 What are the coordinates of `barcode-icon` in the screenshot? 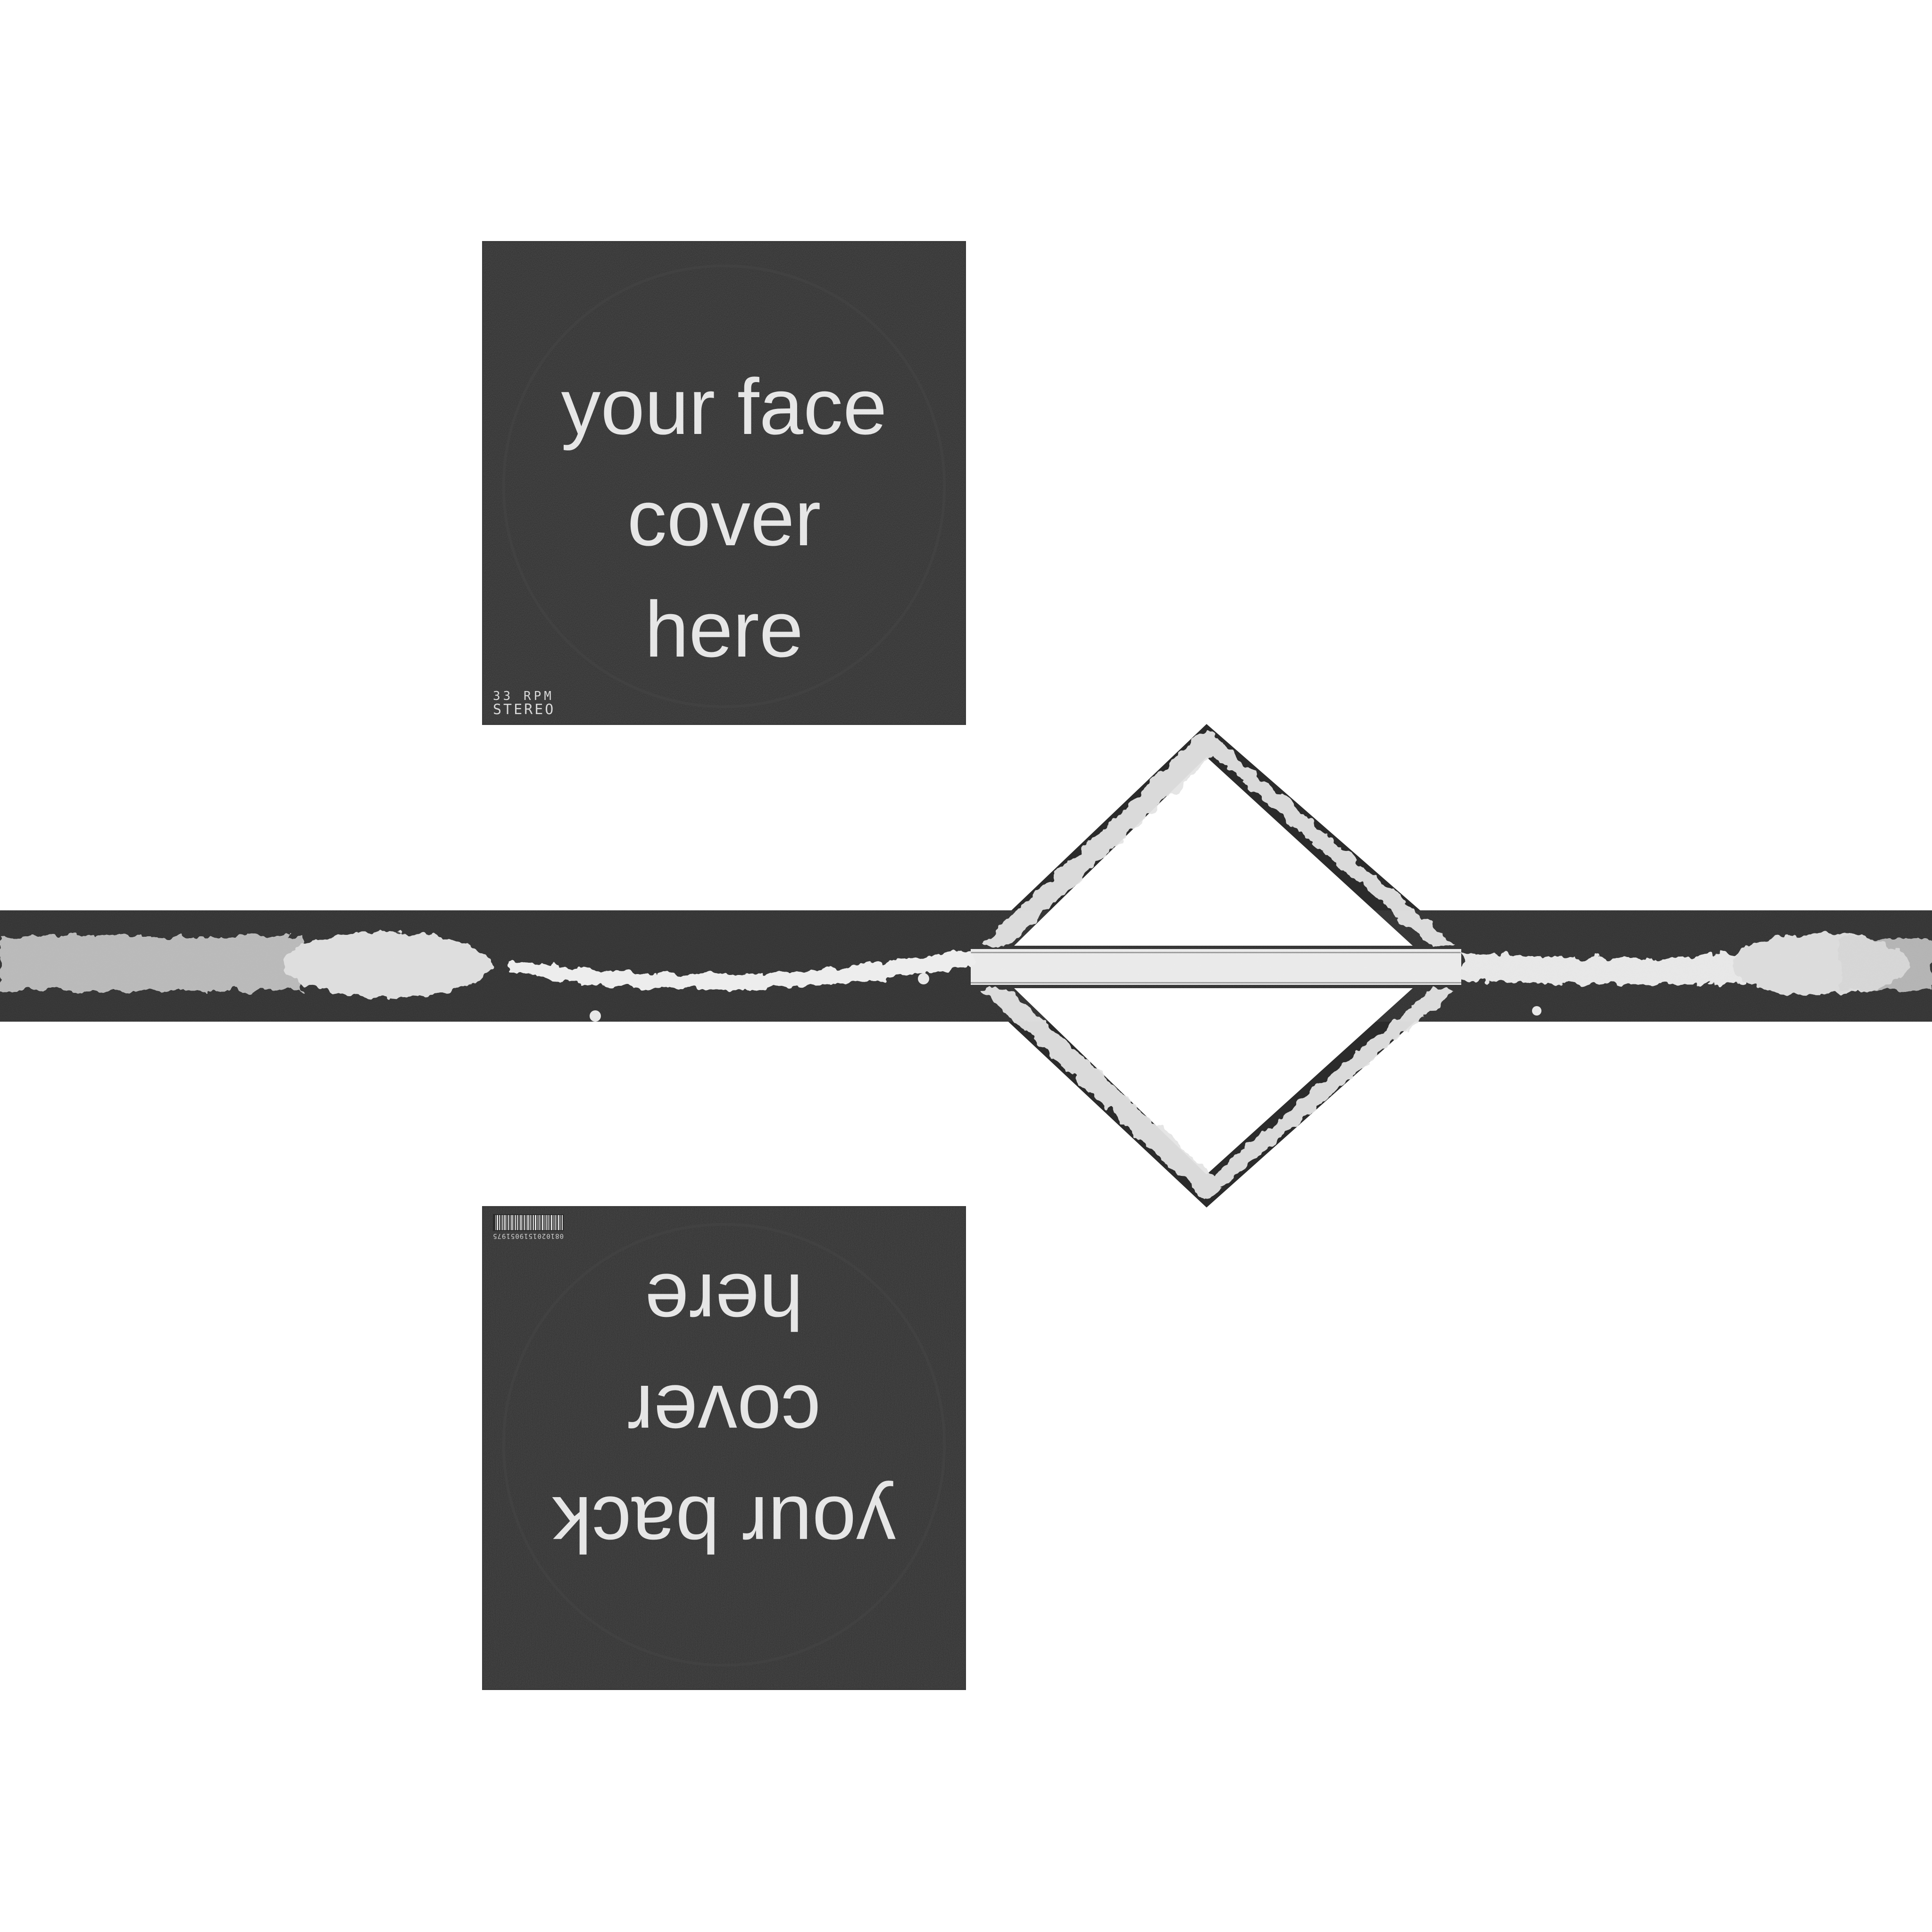 It's located at (528, 1223).